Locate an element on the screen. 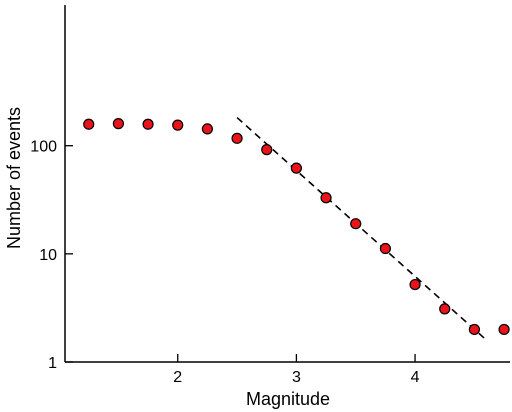 The width and height of the screenshot is (512, 412). y-axis-label: Number of events is located at coordinates (14, 178).